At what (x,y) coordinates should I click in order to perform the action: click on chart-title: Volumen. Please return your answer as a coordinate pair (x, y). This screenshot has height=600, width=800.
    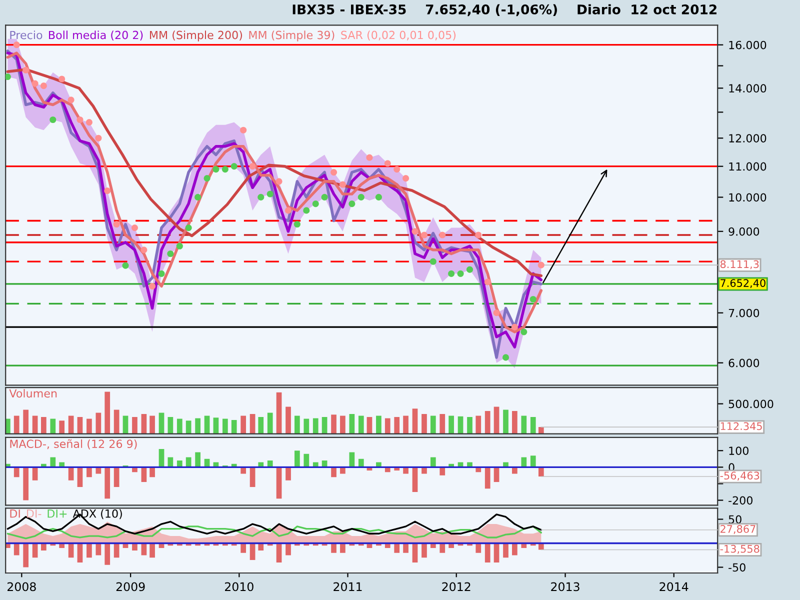
    Looking at the image, I should click on (33, 393).